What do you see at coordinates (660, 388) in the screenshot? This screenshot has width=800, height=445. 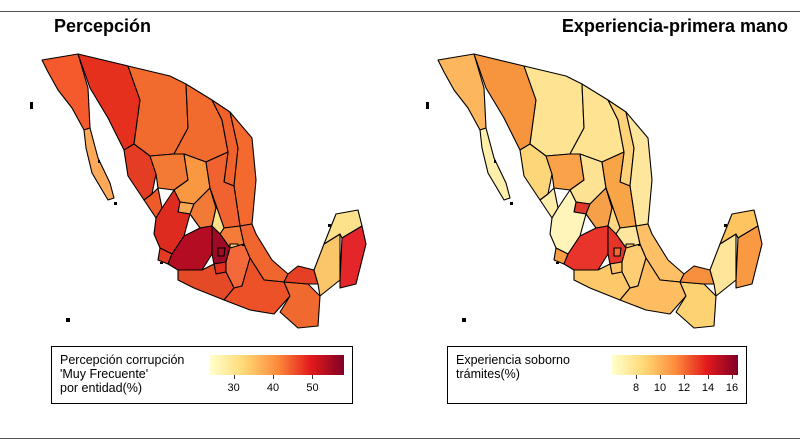 I see `legend-tick-label: 10` at bounding box center [660, 388].